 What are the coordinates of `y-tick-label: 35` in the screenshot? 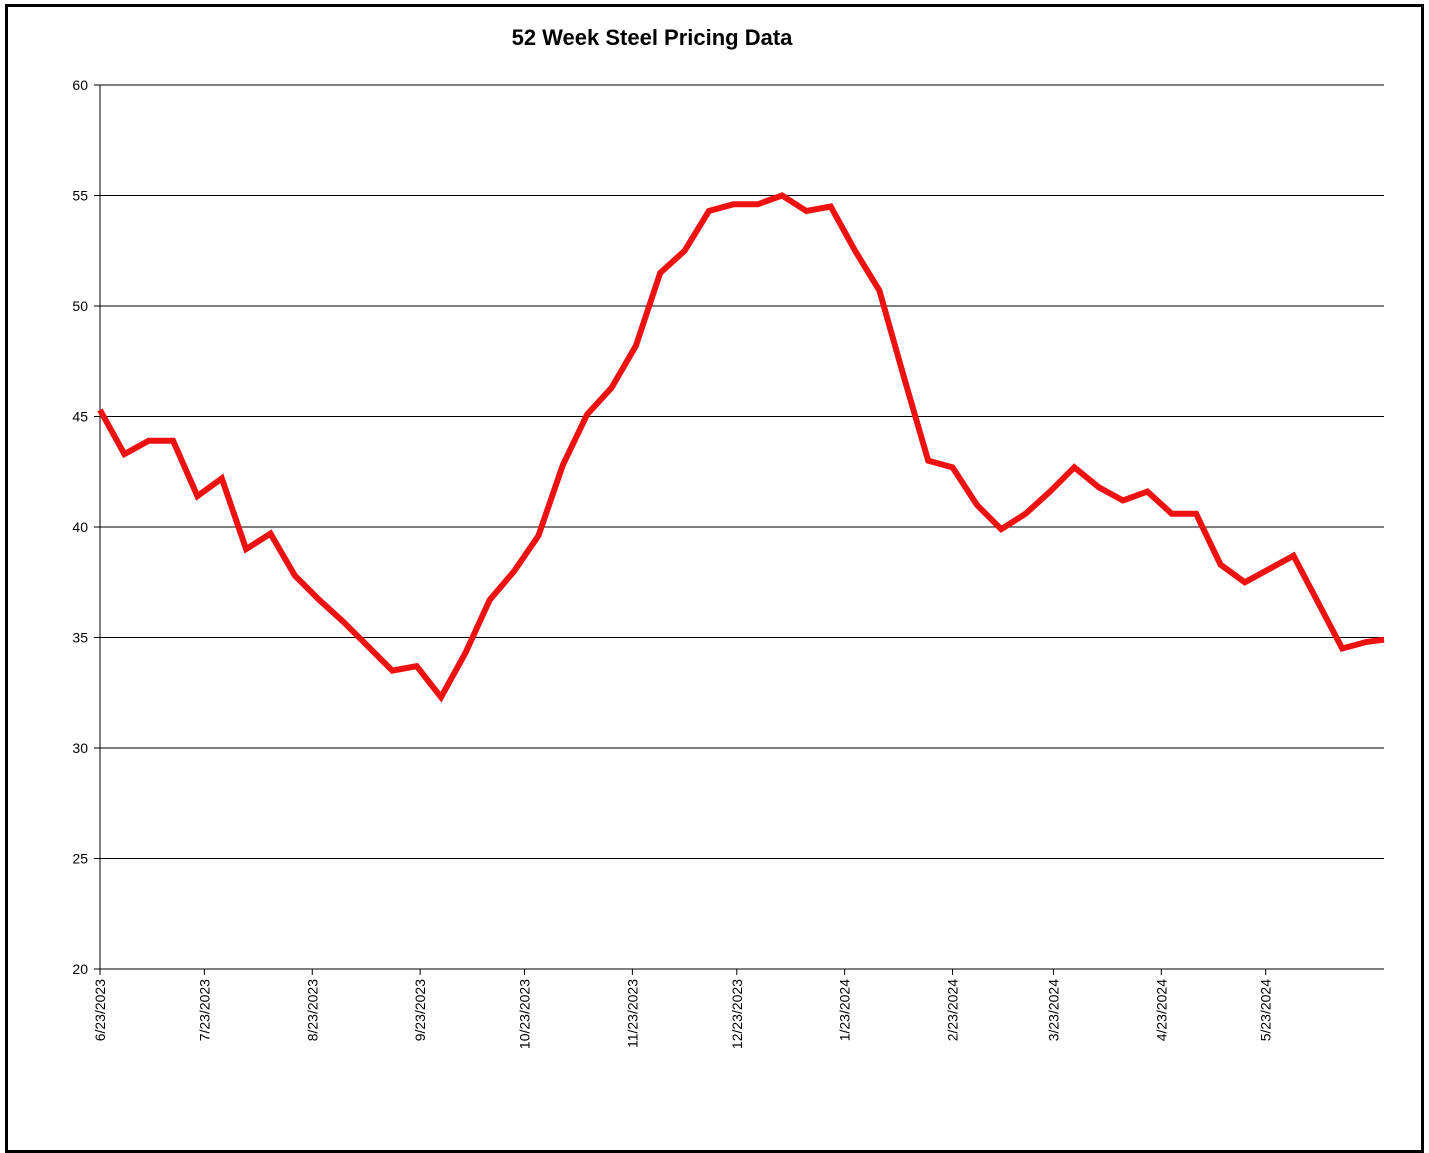 It's located at (80, 638).